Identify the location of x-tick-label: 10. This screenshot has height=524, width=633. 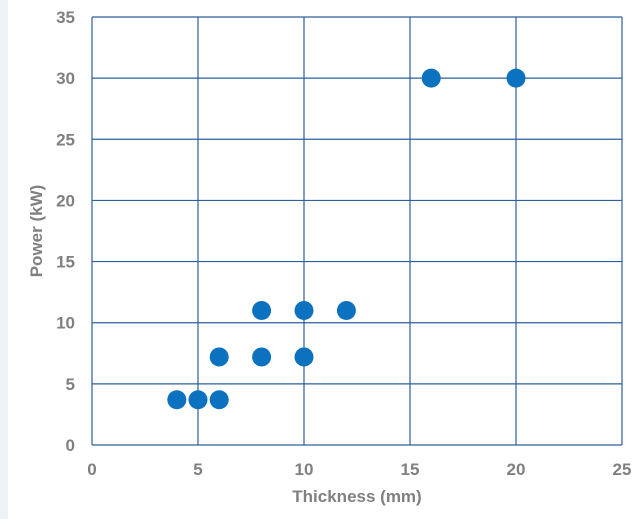
(304, 469).